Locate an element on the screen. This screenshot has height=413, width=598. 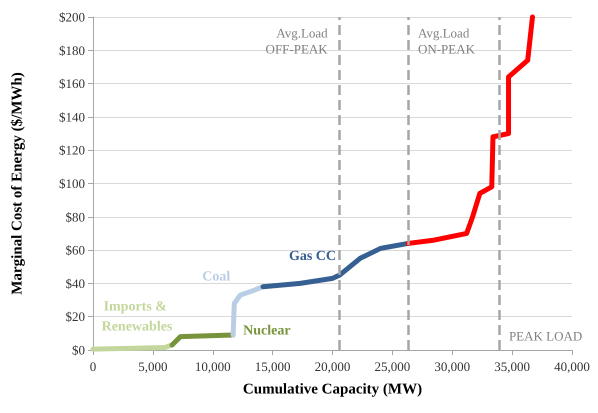
ref-line-label: Avg.Load ON-PEAK is located at coordinates (447, 41).